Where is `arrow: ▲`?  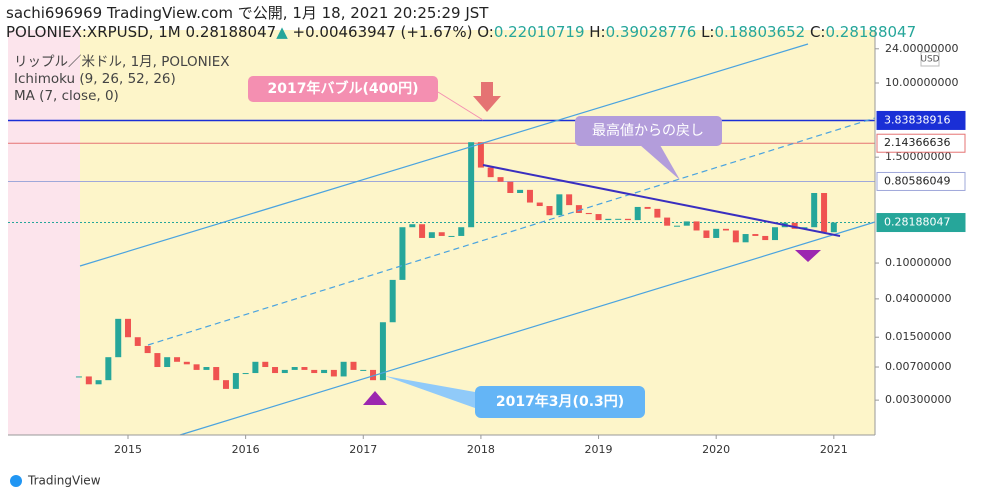
arrow: ▲ is located at coordinates (282, 32).